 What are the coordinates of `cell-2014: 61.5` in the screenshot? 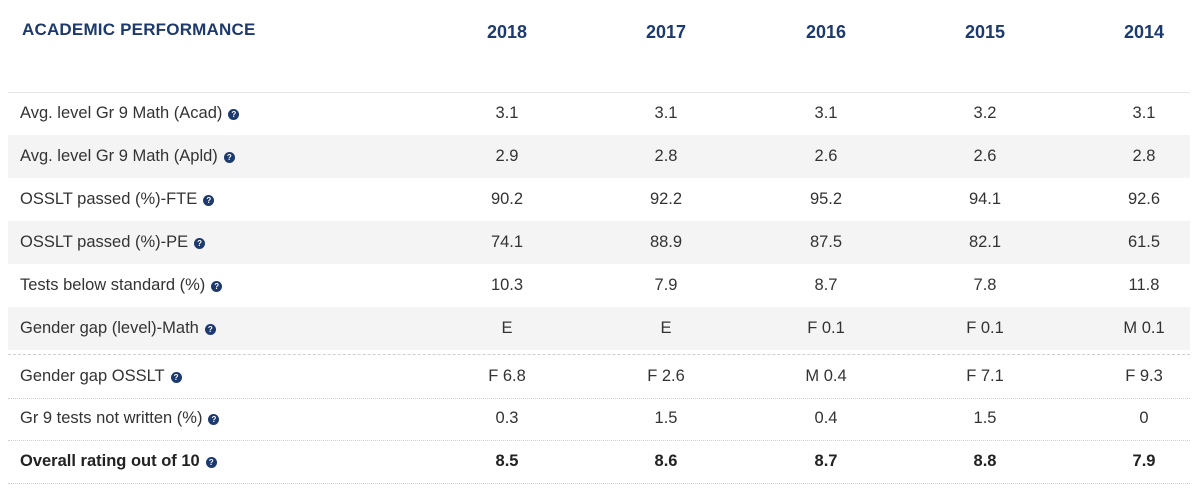 It's located at (1144, 242).